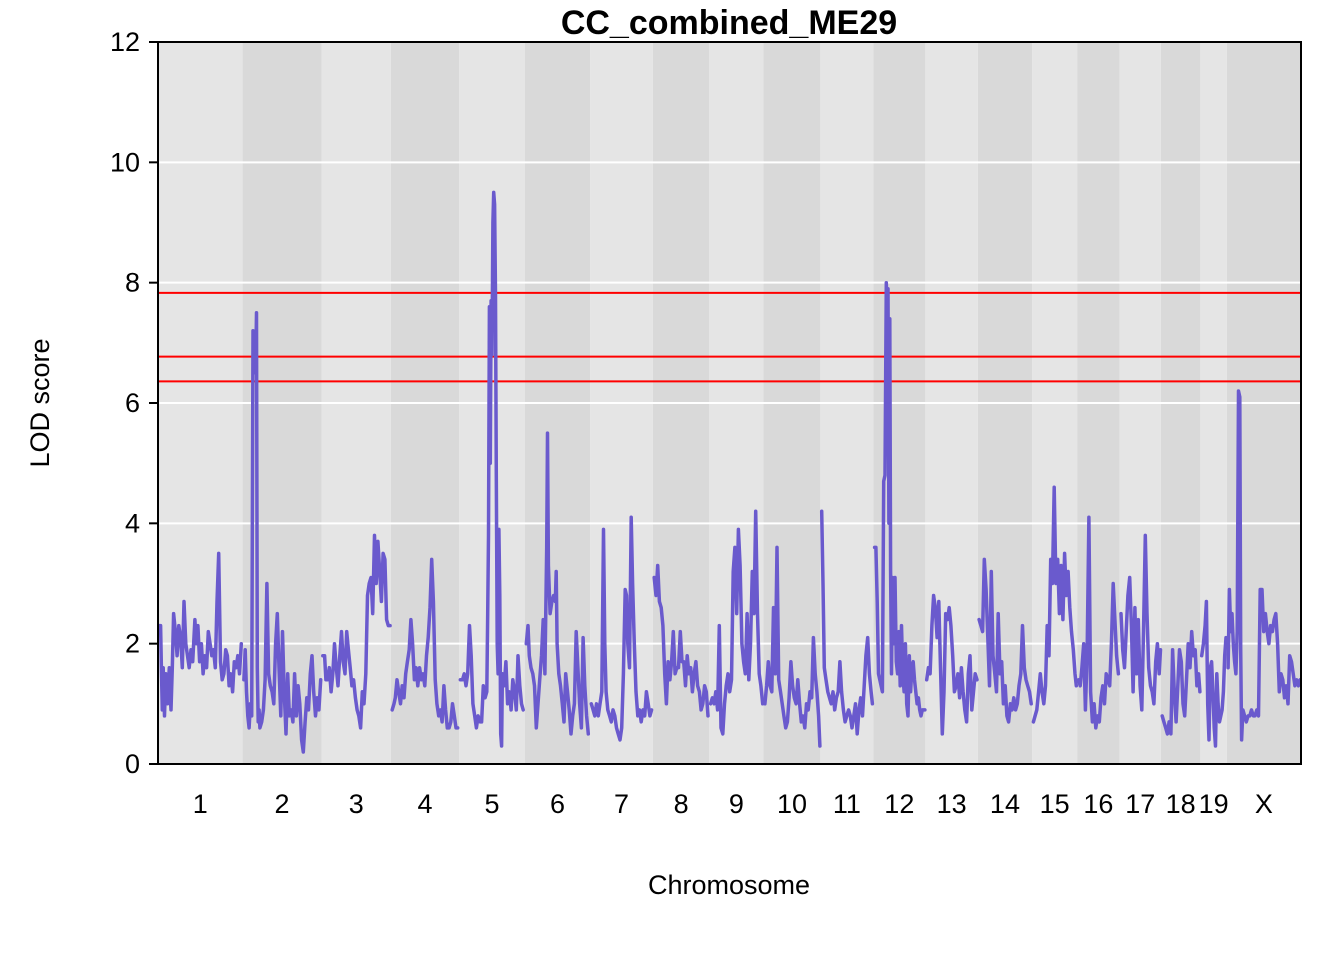  I want to click on x-tick-label-2: 2, so click(282, 804).